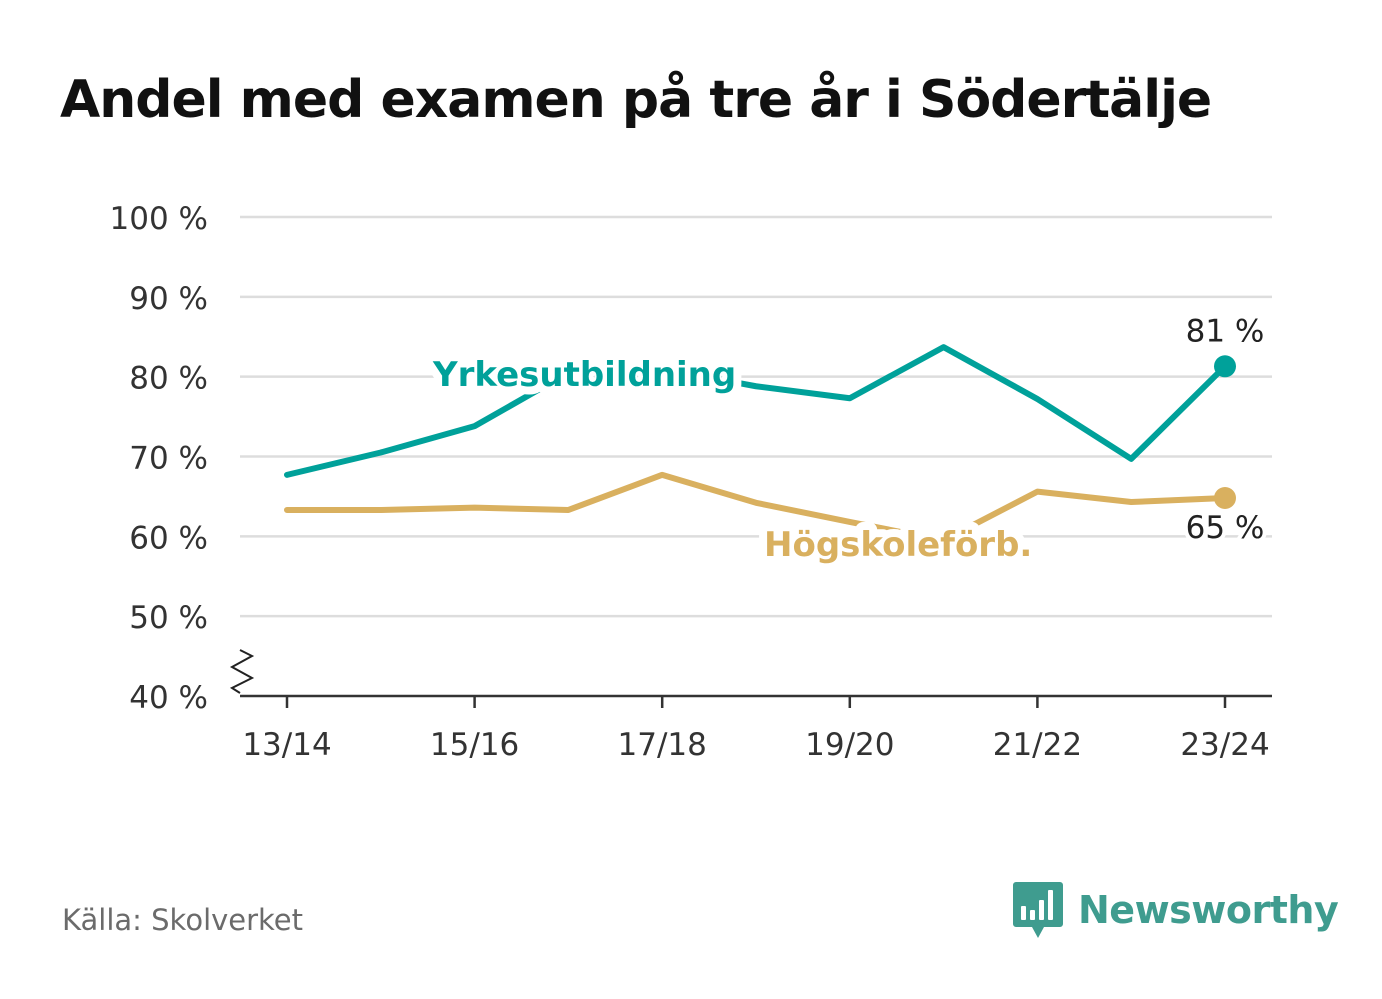 The image size is (1382, 999). I want to click on series-lines, so click(760, 444).